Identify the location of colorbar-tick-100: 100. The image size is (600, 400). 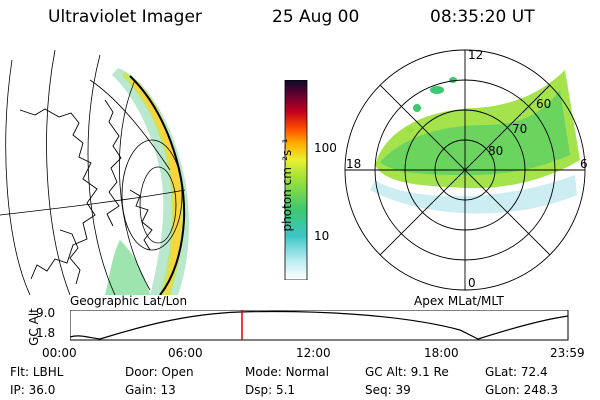
(325, 148).